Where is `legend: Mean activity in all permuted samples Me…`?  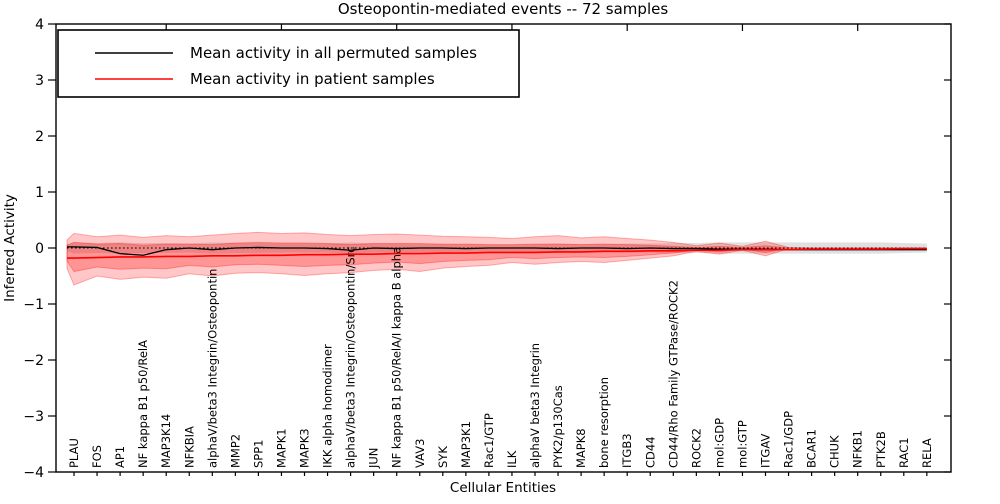
legend: Mean activity in all permuted samples Me… is located at coordinates (288, 63).